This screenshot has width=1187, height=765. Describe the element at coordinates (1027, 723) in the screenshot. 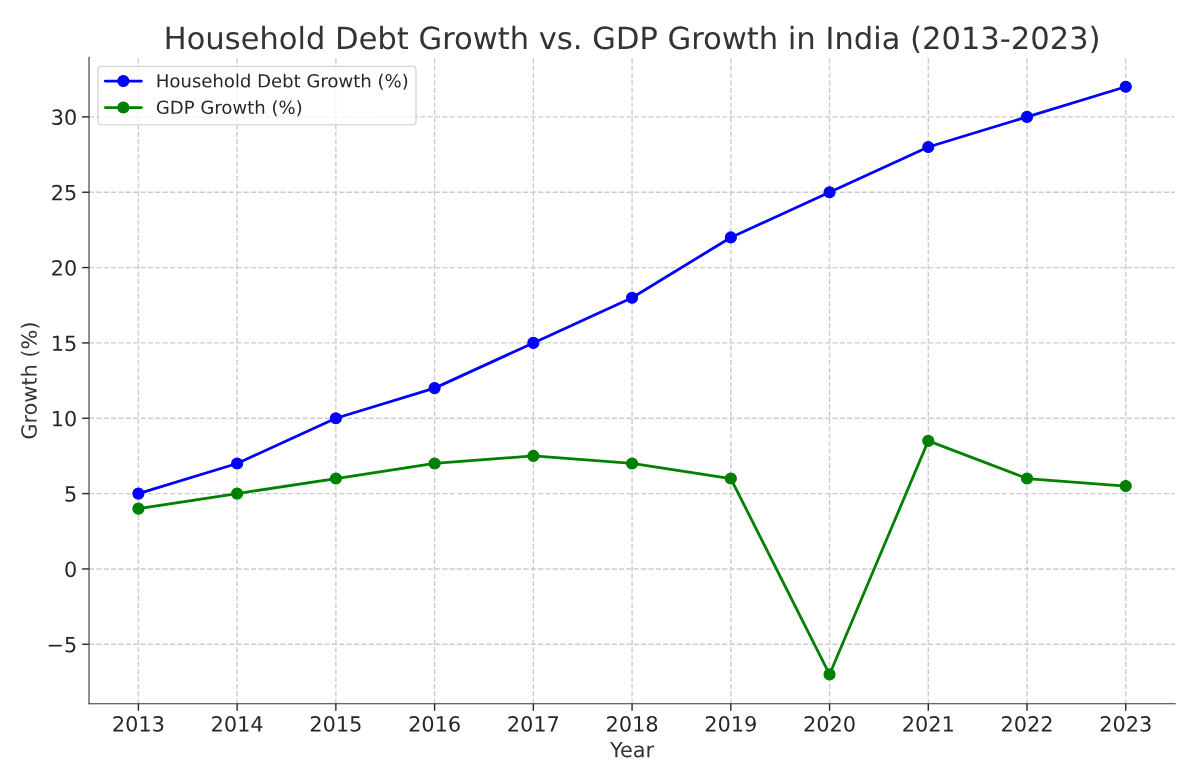

I see `x-tick-label: 2022` at that location.